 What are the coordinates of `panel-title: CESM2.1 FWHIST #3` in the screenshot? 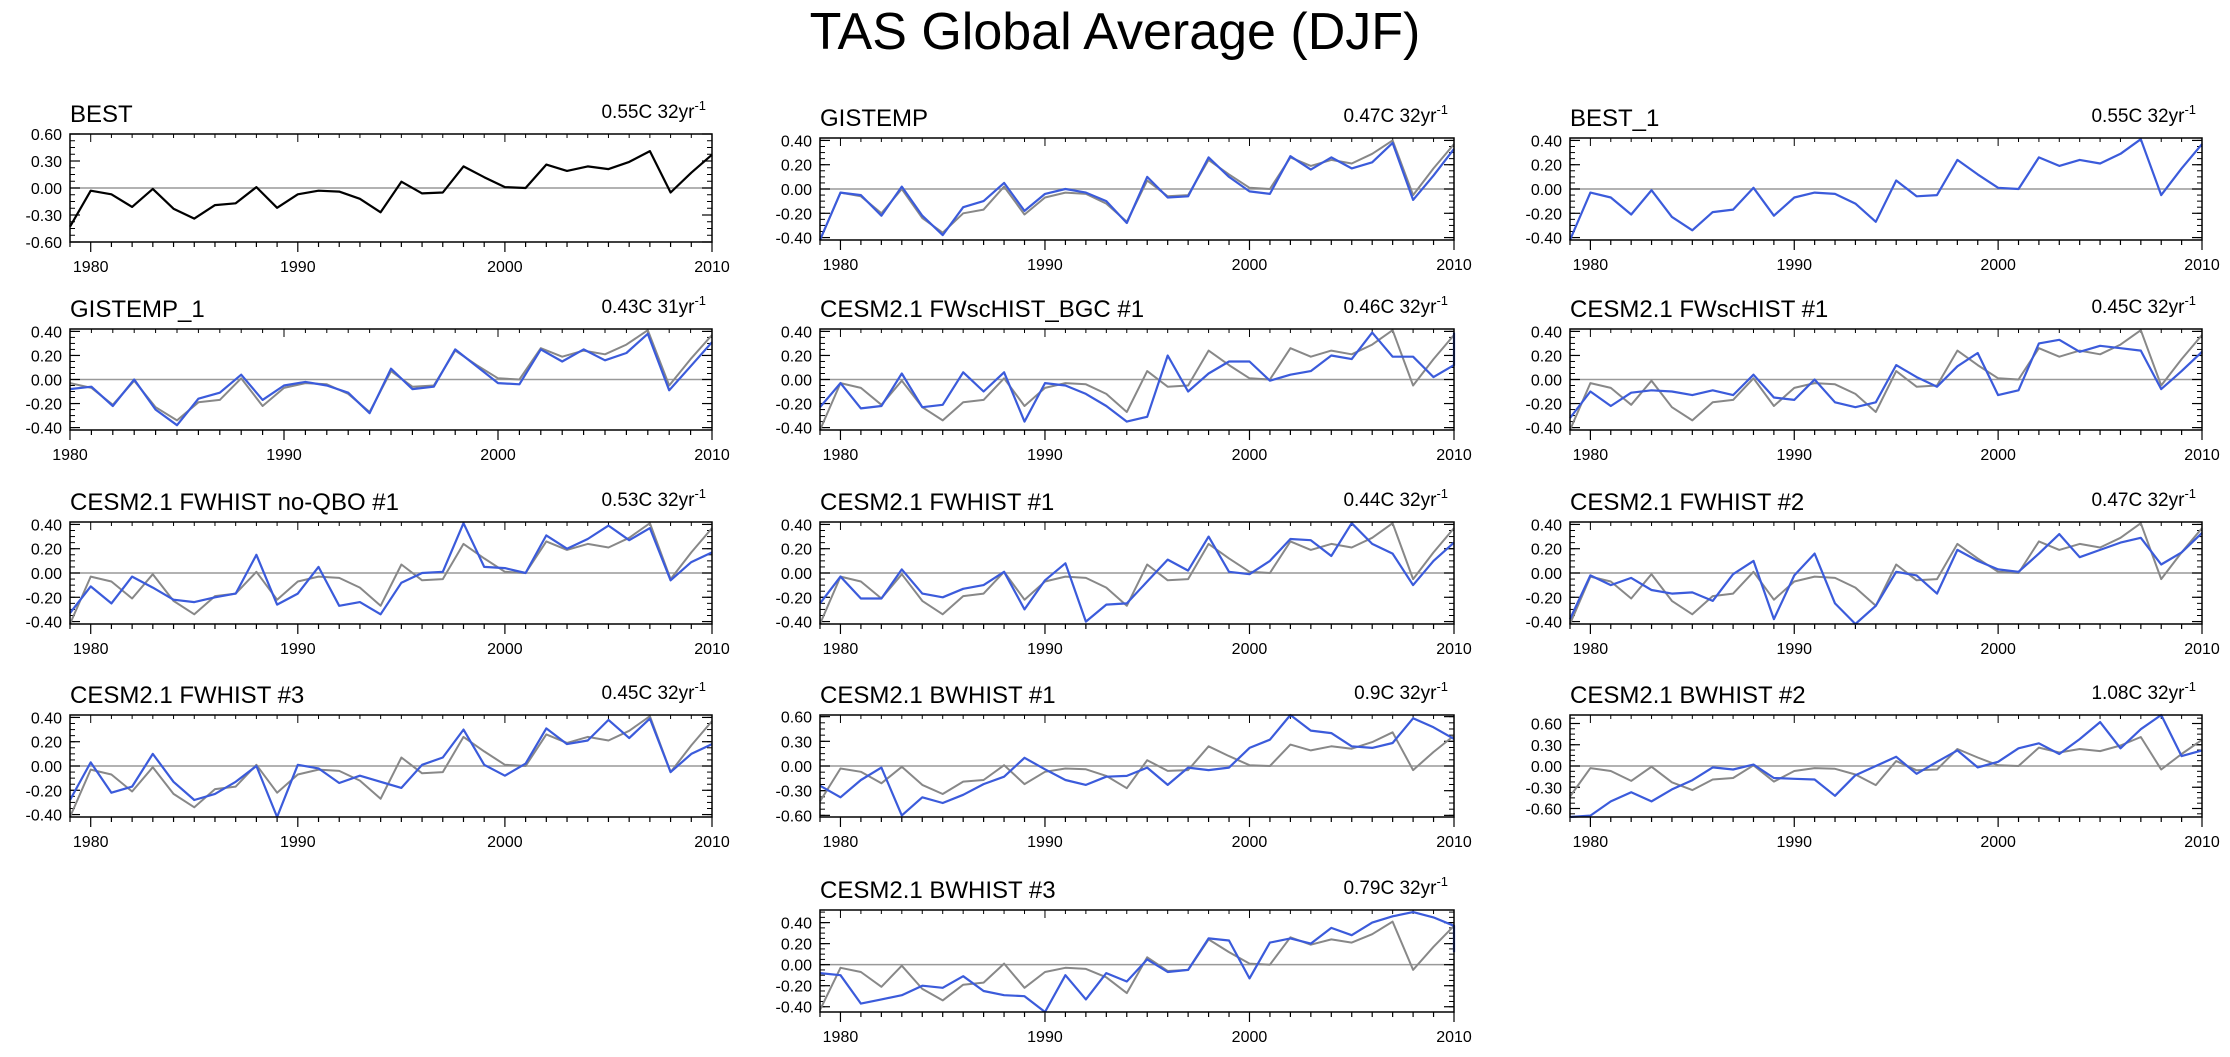 It's located at (187, 695).